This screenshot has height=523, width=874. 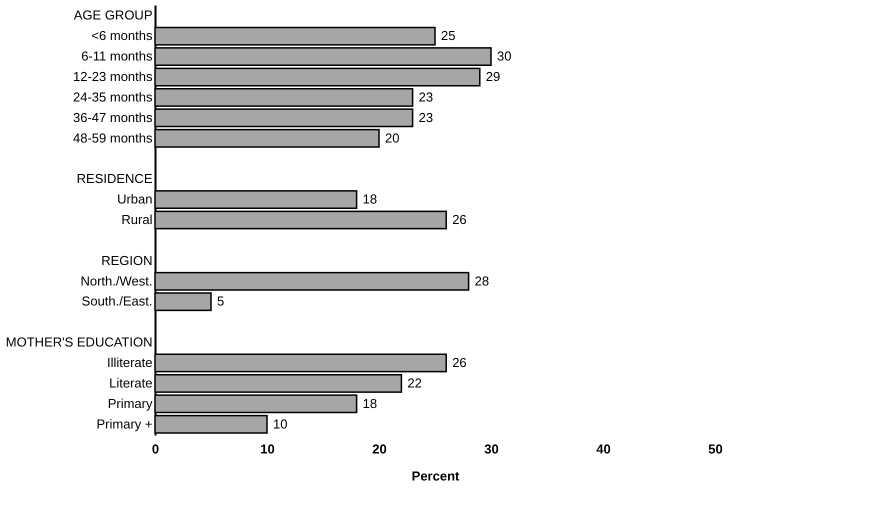 What do you see at coordinates (130, 382) in the screenshot?
I see `y-tick-label: Literate` at bounding box center [130, 382].